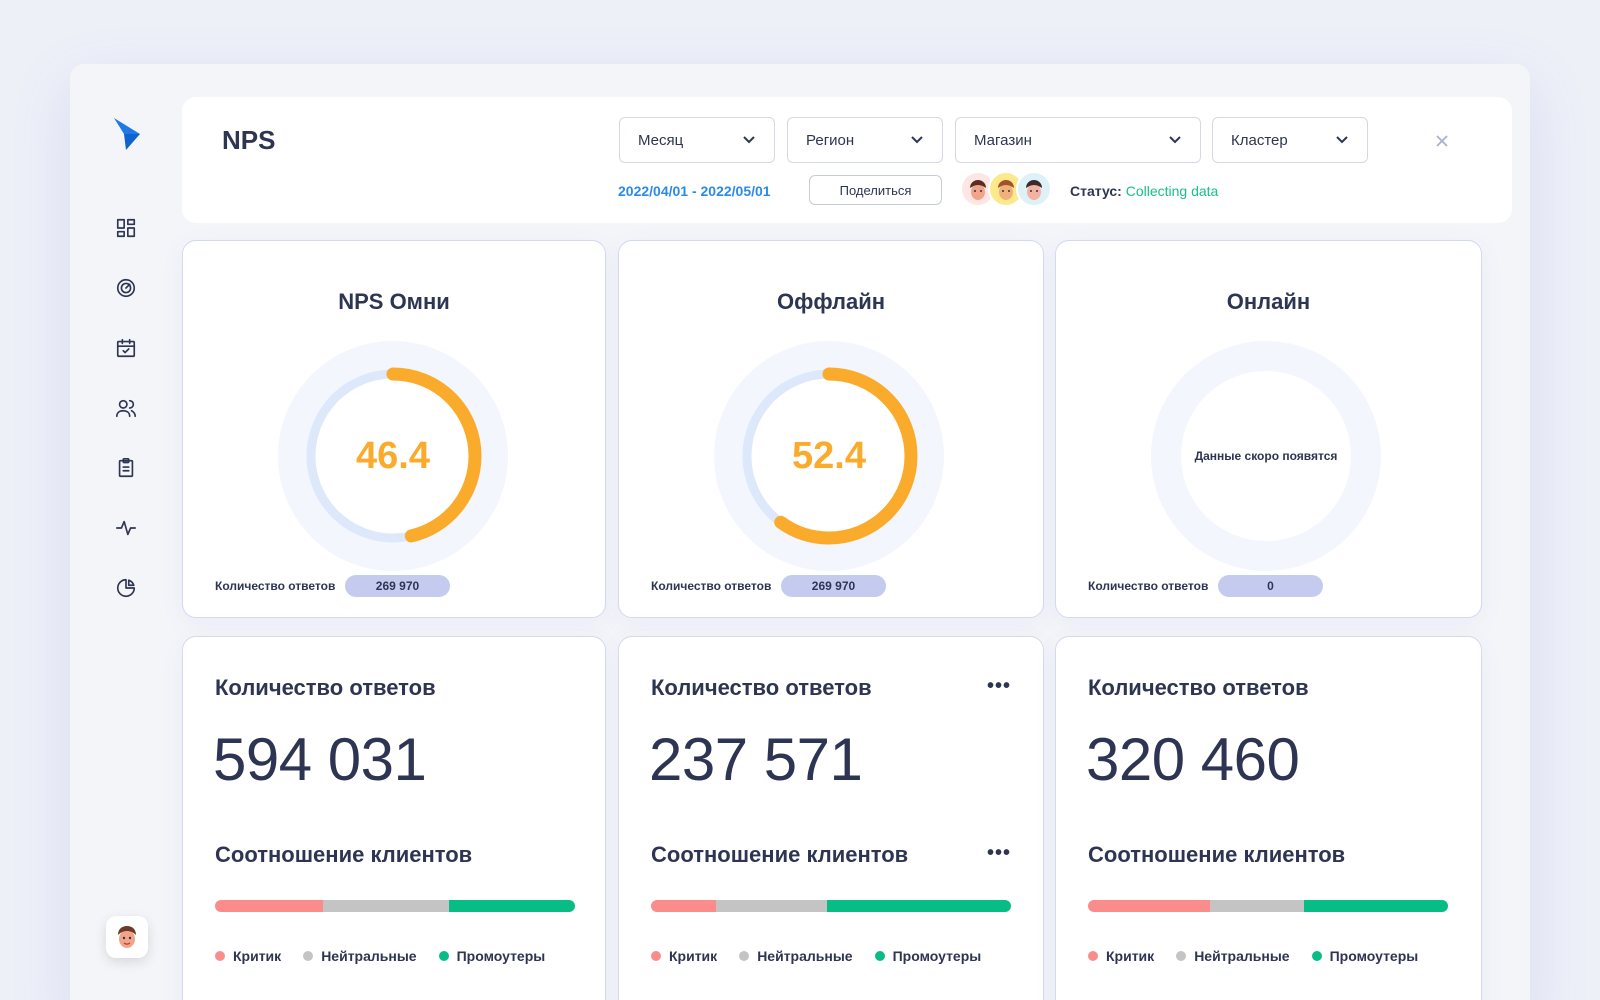  Describe the element at coordinates (1003, 140) in the screenshot. I see `filter-store-label: Магазин` at that location.